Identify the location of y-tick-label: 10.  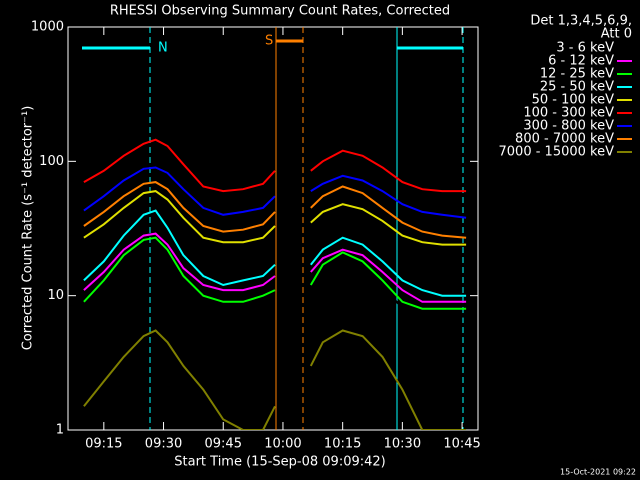
(55, 295).